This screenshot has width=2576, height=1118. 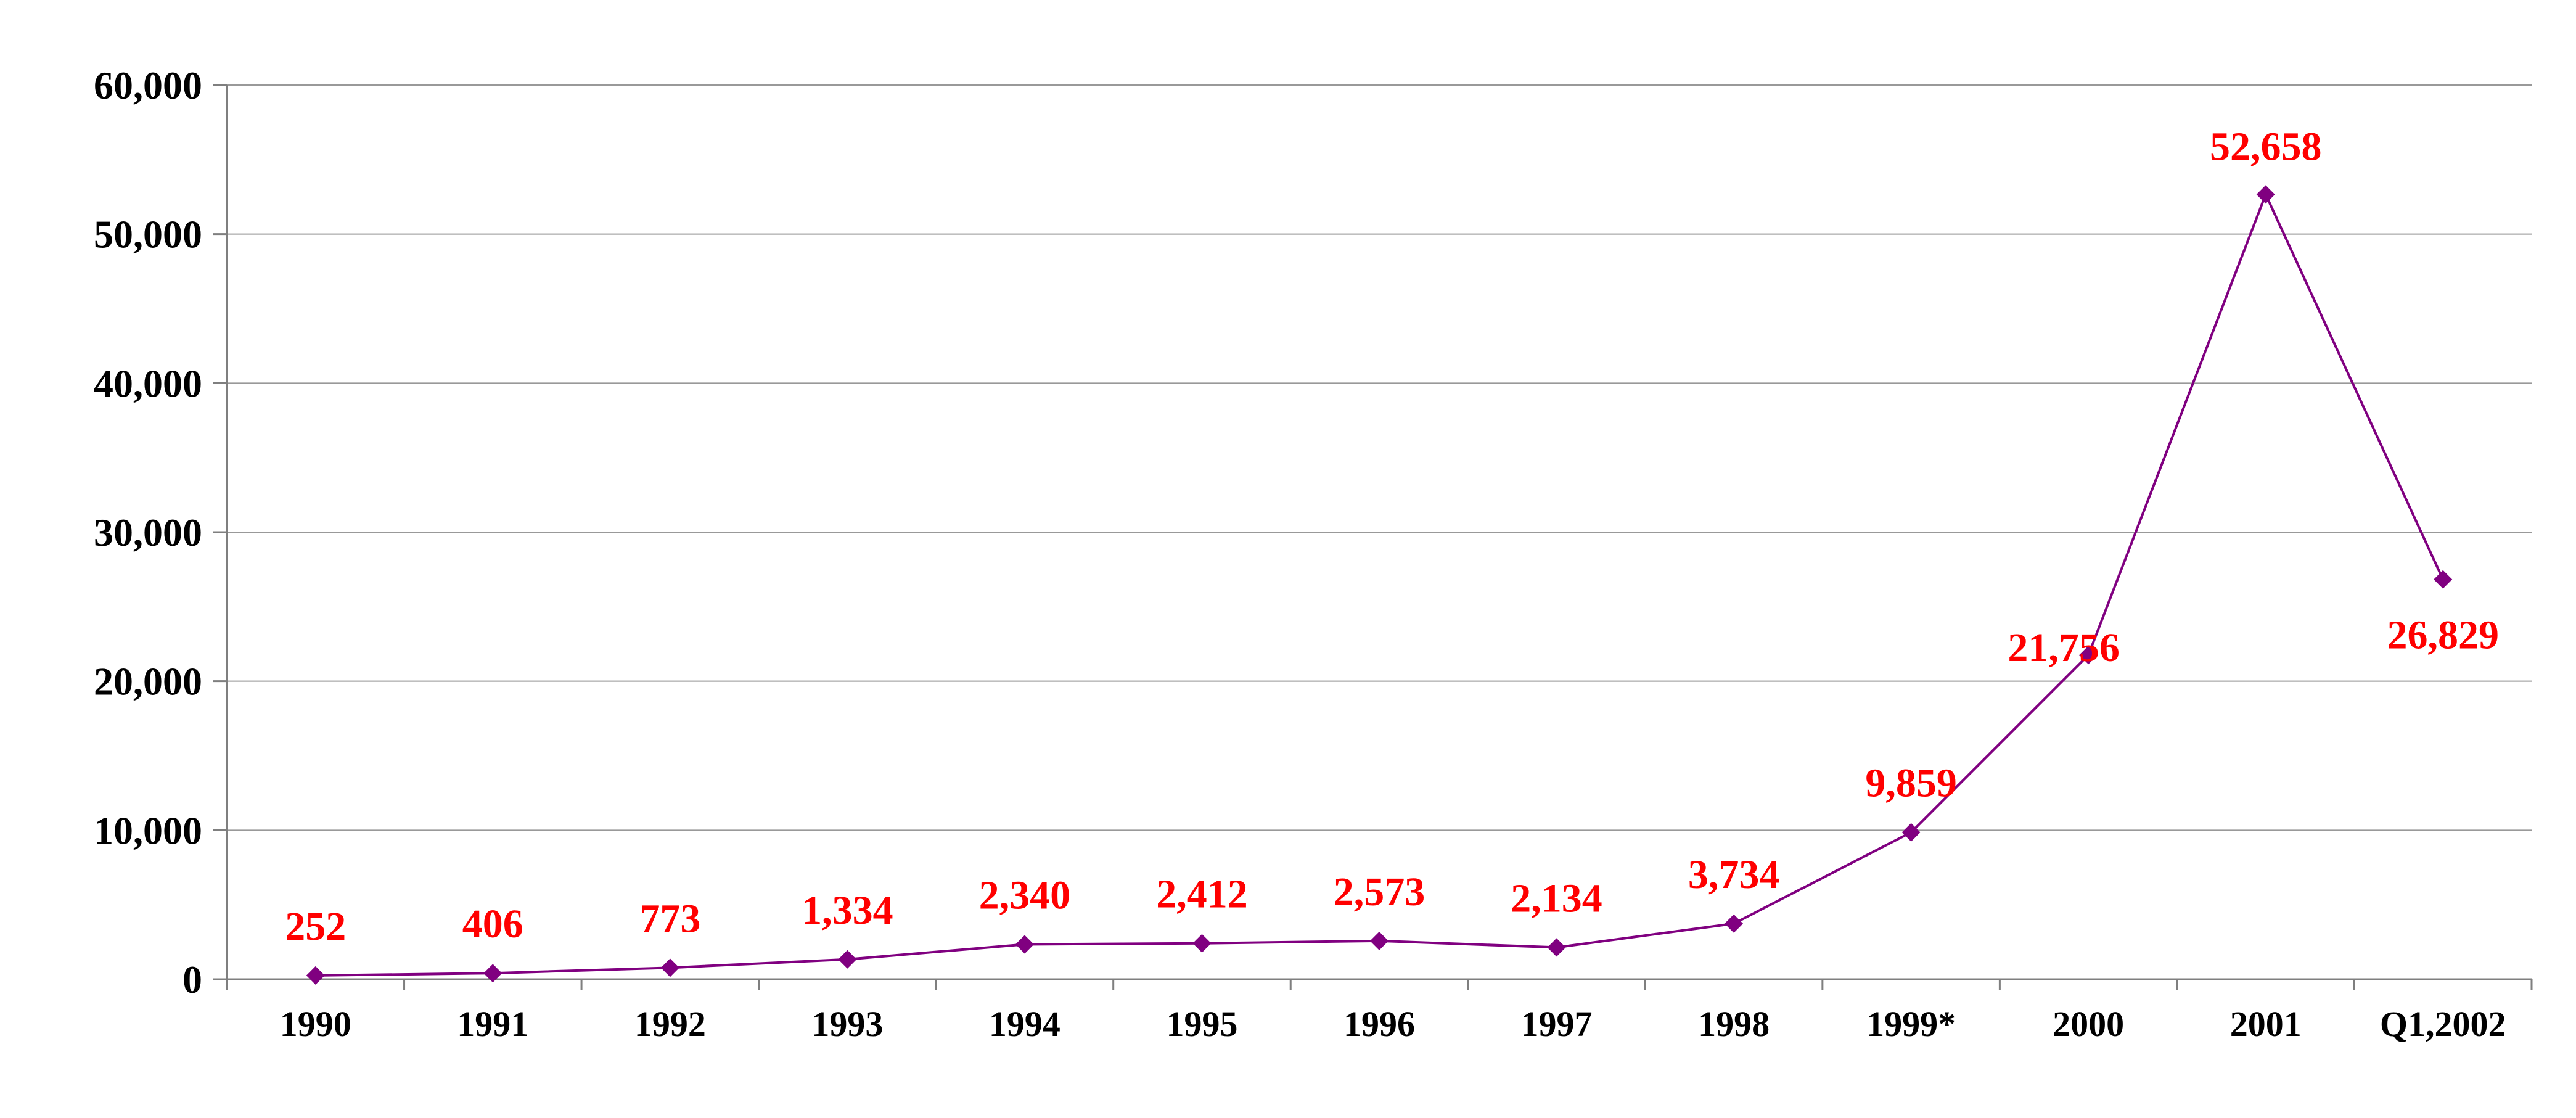 What do you see at coordinates (1734, 1024) in the screenshot?
I see `x-tick-label: 1998` at bounding box center [1734, 1024].